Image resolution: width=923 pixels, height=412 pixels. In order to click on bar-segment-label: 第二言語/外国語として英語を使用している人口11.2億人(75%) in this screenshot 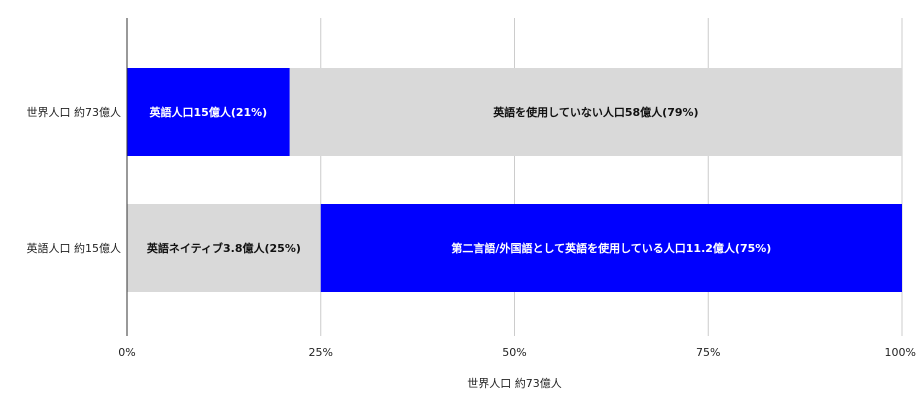, I will do `click(611, 248)`.